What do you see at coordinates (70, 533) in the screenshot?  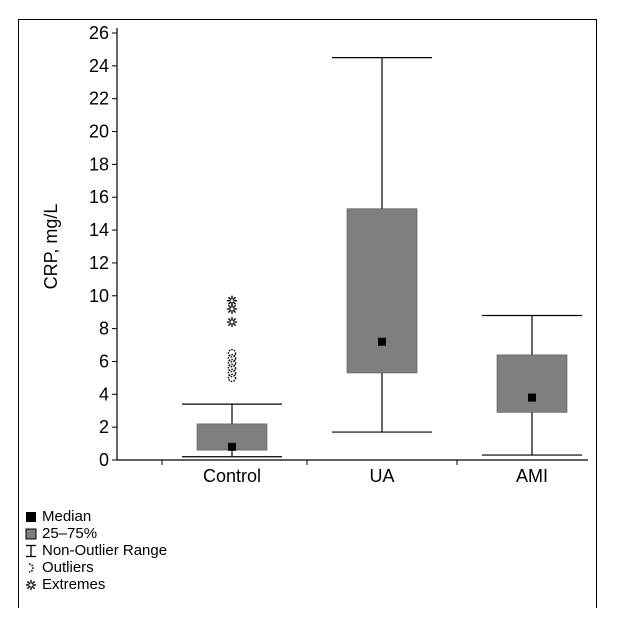 I see `legend-label-iqr: 25–75%` at bounding box center [70, 533].